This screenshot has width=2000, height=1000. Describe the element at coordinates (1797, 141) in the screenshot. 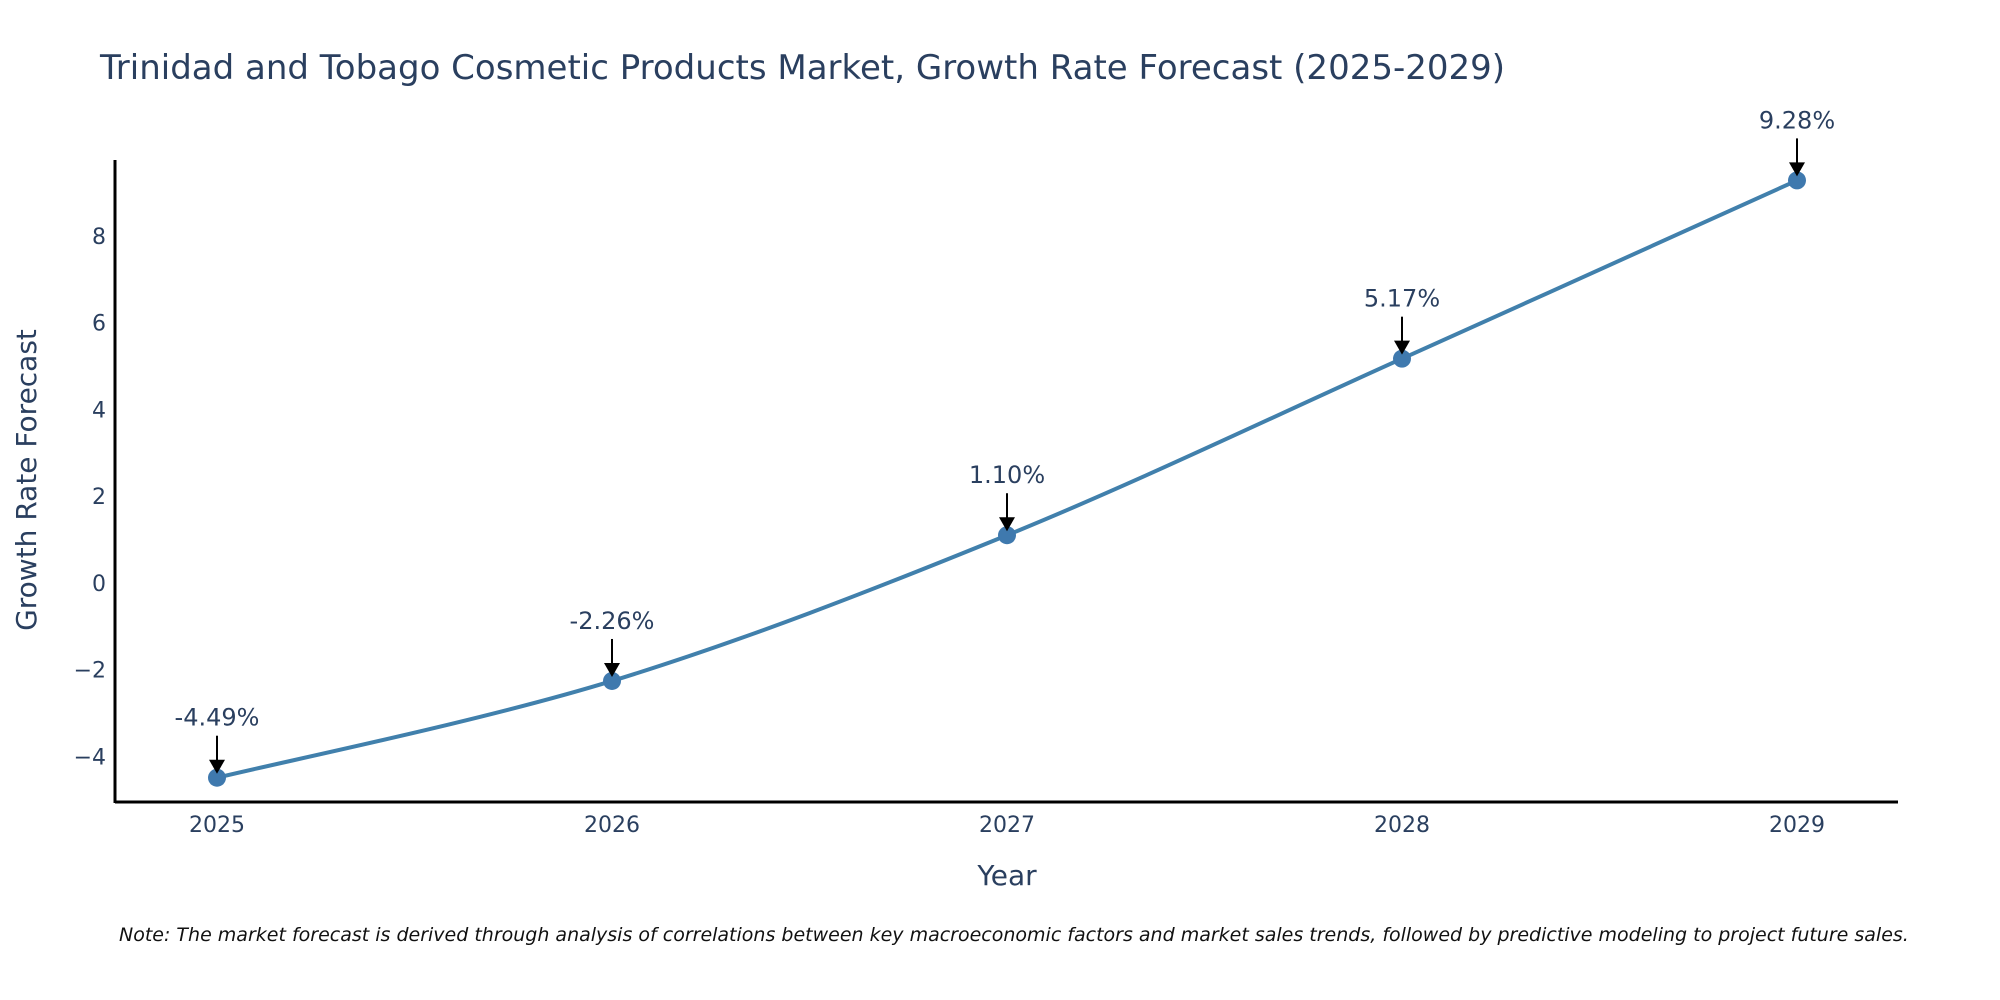

I see `annotation-2029: 9.28%` at that location.